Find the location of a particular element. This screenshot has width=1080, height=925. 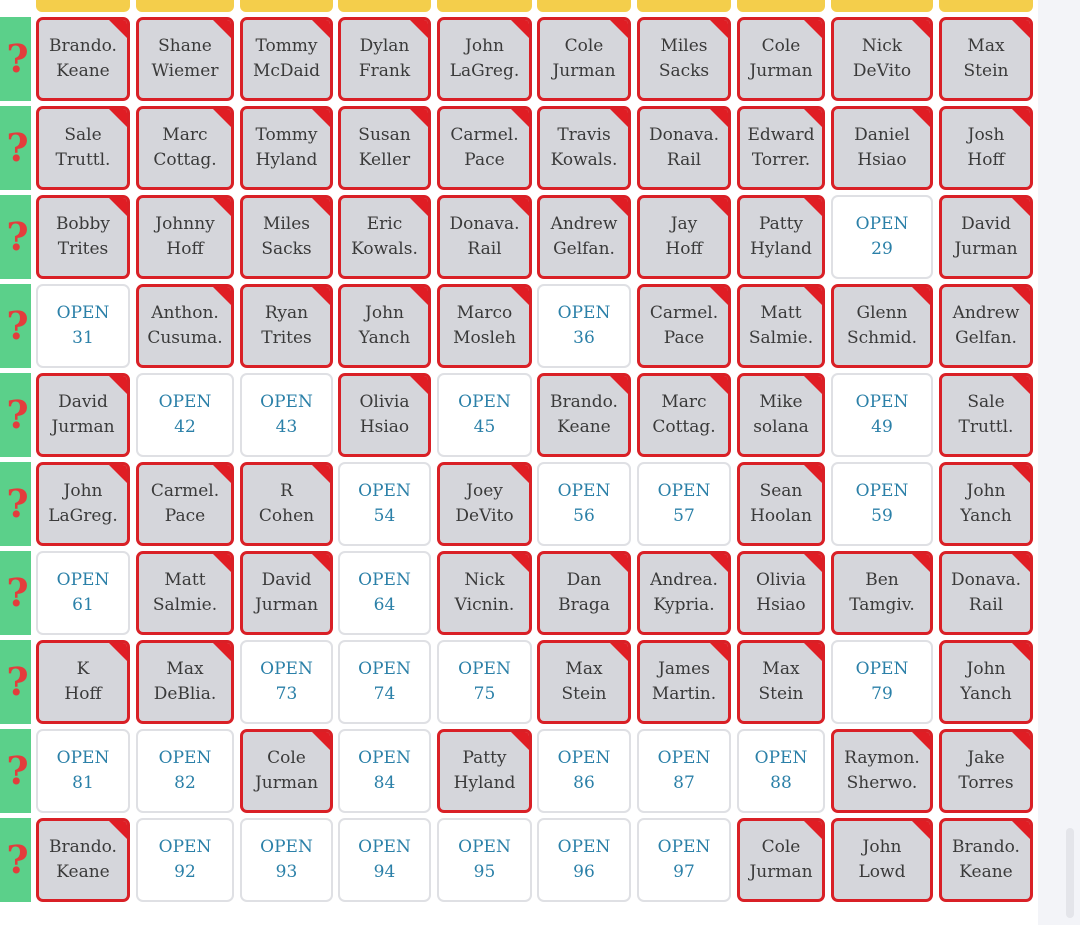

claimed-square: Tommy McDaid is located at coordinates (286, 59).